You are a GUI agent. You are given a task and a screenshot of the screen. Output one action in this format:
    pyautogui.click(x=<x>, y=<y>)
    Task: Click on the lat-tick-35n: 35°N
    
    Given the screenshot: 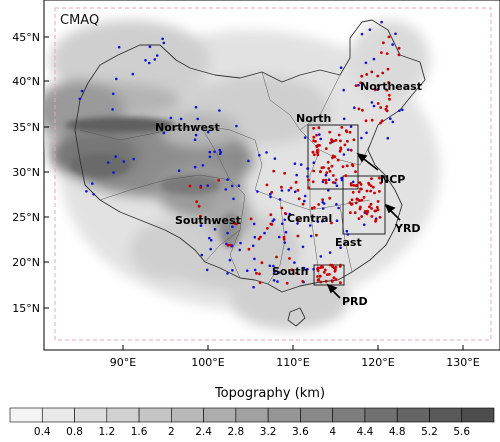 What is the action you would take?
    pyautogui.click(x=26, y=127)
    